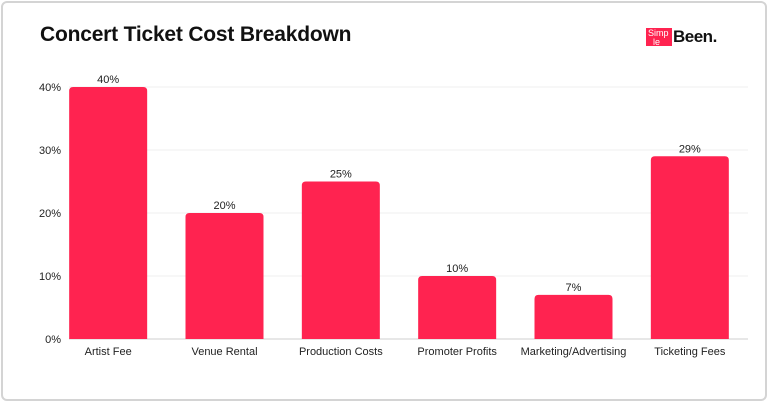  I want to click on x-tick-label: Artist Fee, so click(108, 352).